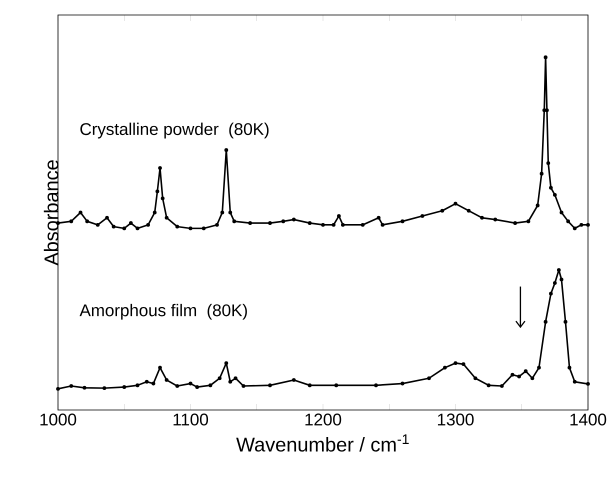 The image size is (612, 486). What do you see at coordinates (191, 420) in the screenshot?
I see `x-tick-label: 1100` at bounding box center [191, 420].